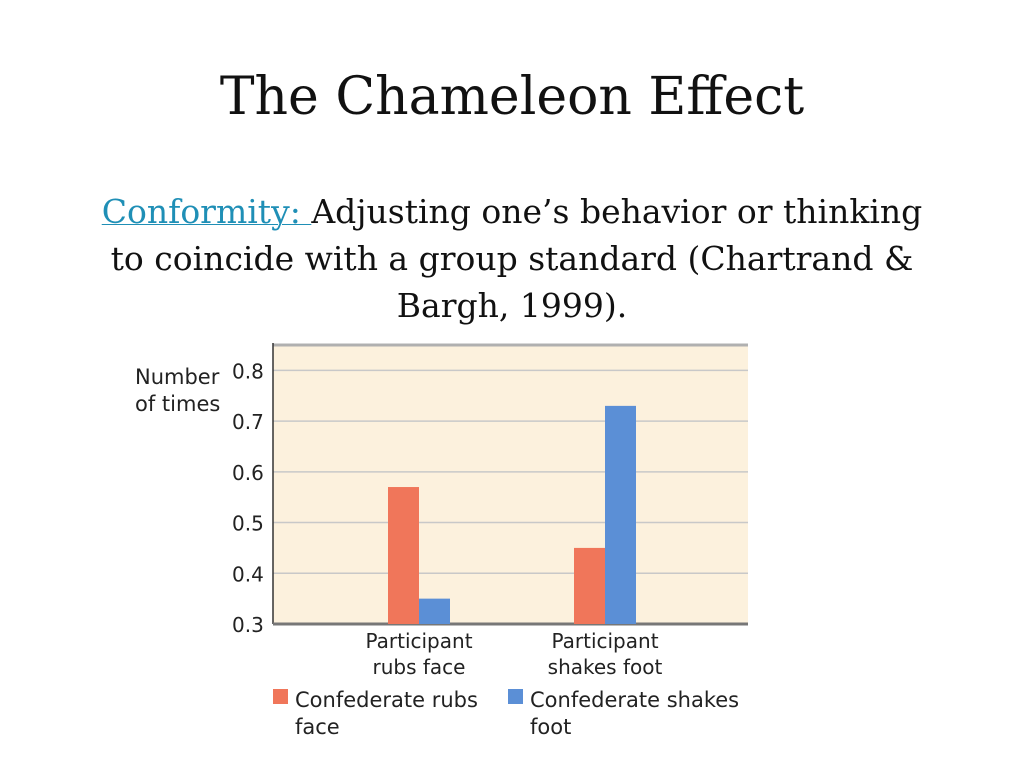  I want to click on legend-label: face, so click(317, 727).